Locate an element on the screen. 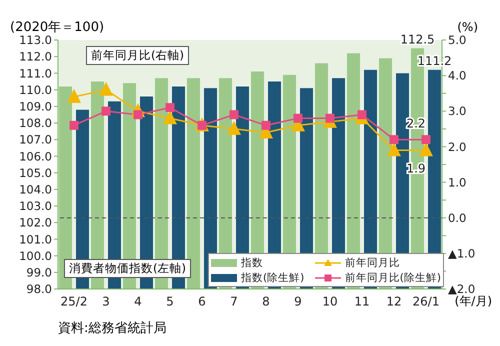 The image size is (500, 346). x-tick-label: 11 is located at coordinates (362, 301).